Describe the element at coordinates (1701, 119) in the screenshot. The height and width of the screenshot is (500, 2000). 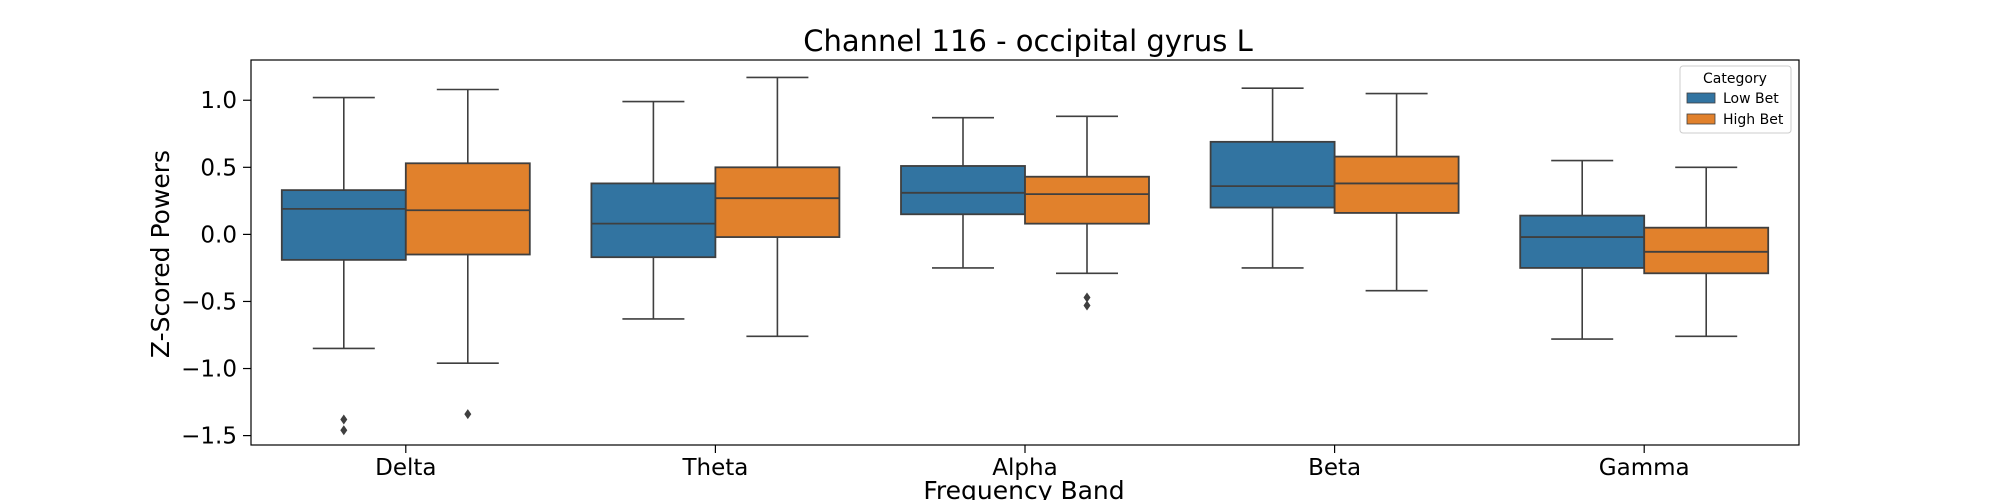
I see `legend-swatch-high-bet` at that location.